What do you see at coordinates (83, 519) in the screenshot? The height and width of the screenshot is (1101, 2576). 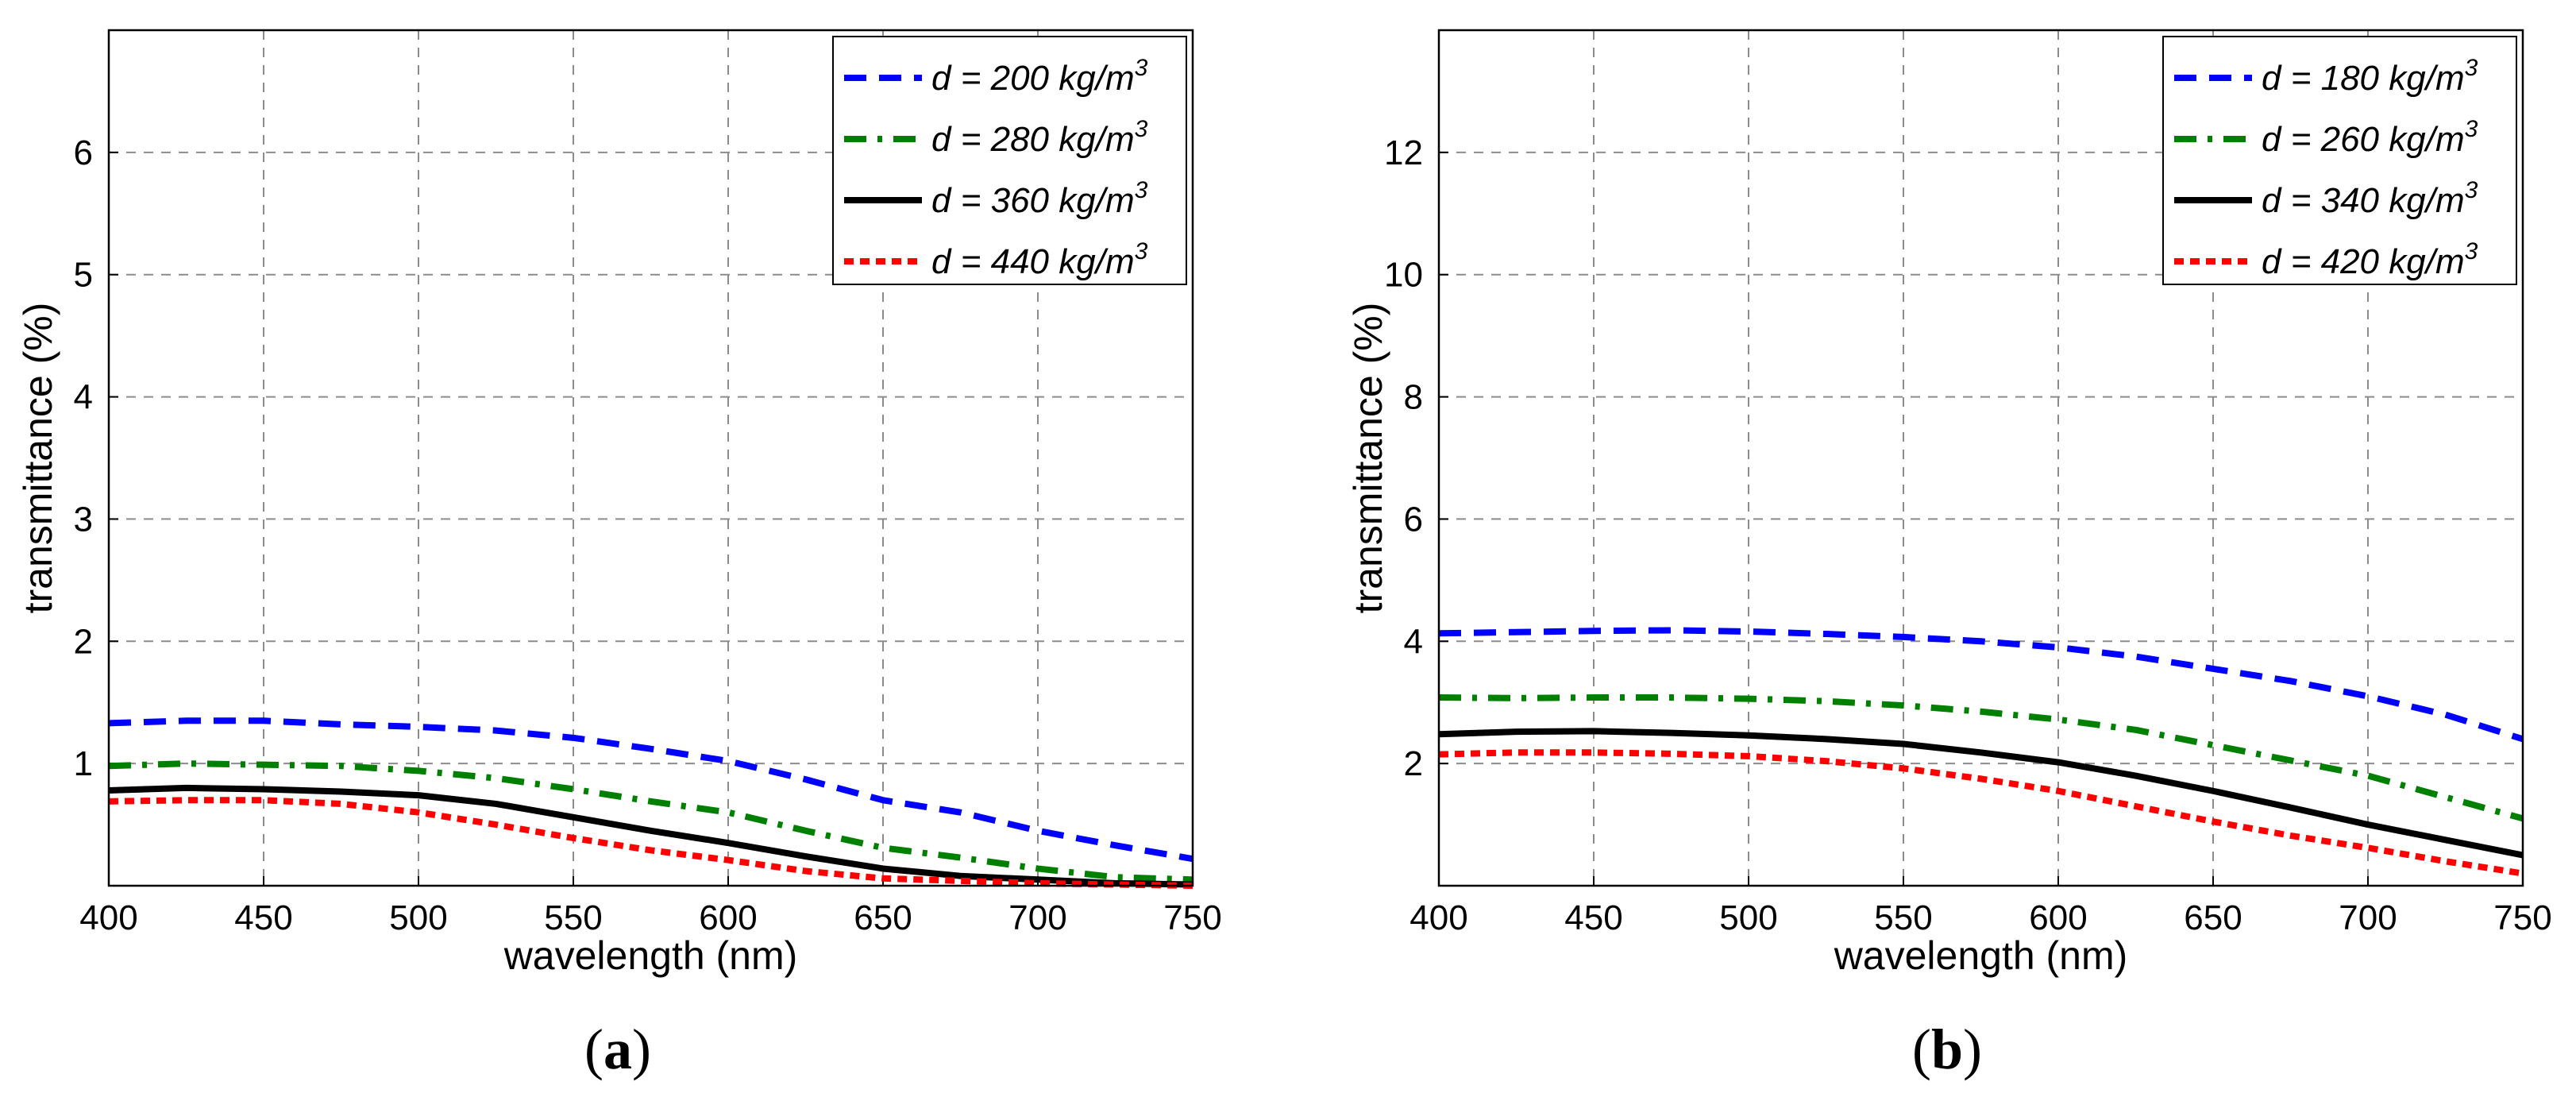 I see `y-tick-label: 3` at bounding box center [83, 519].